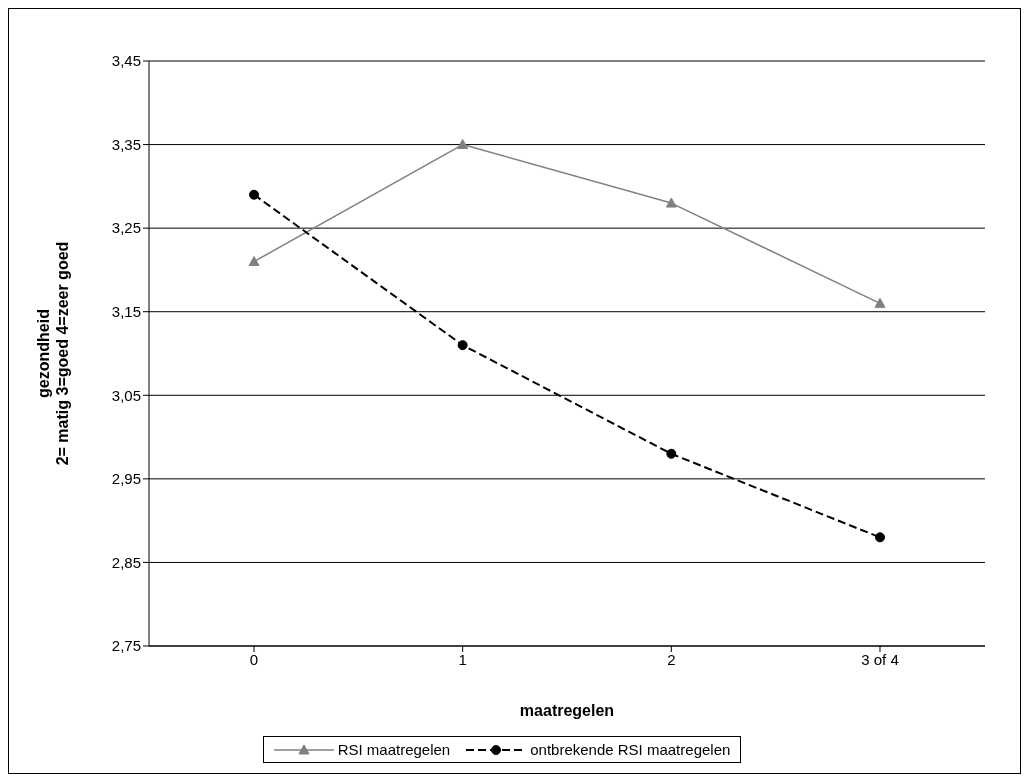 The width and height of the screenshot is (1029, 782). What do you see at coordinates (567, 710) in the screenshot?
I see `x-axis-title: maatregelen` at bounding box center [567, 710].